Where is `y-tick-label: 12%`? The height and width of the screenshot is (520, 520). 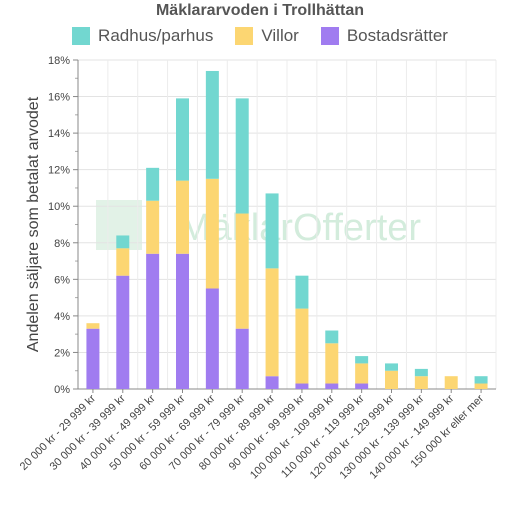 y-tick-label: 12% is located at coordinates (59, 171).